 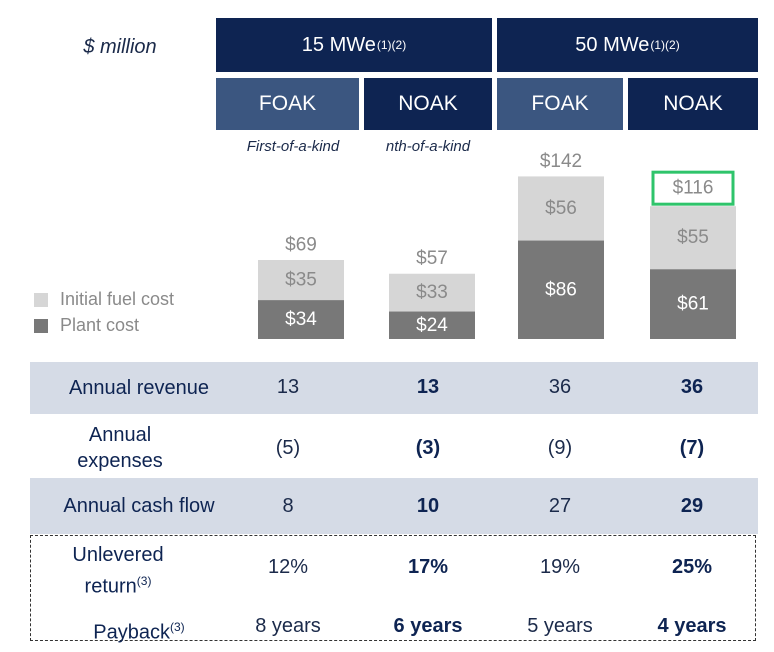 What do you see at coordinates (288, 626) in the screenshot?
I see `cell-payback-15-foak: 8 years` at bounding box center [288, 626].